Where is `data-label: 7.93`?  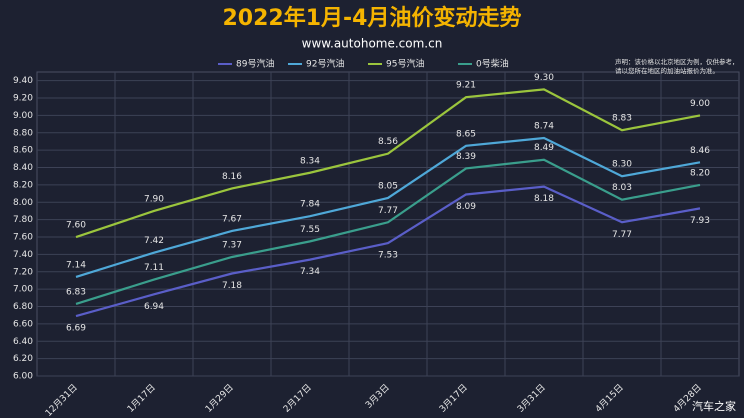 data-label: 7.93 is located at coordinates (700, 221).